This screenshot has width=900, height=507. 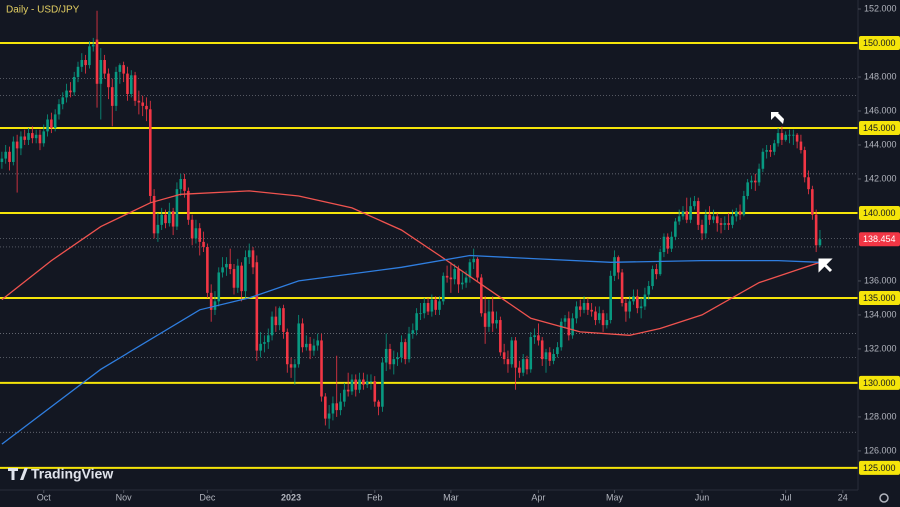 What do you see at coordinates (43, 10) in the screenshot?
I see `chart-title: Daily - USD/JPY` at bounding box center [43, 10].